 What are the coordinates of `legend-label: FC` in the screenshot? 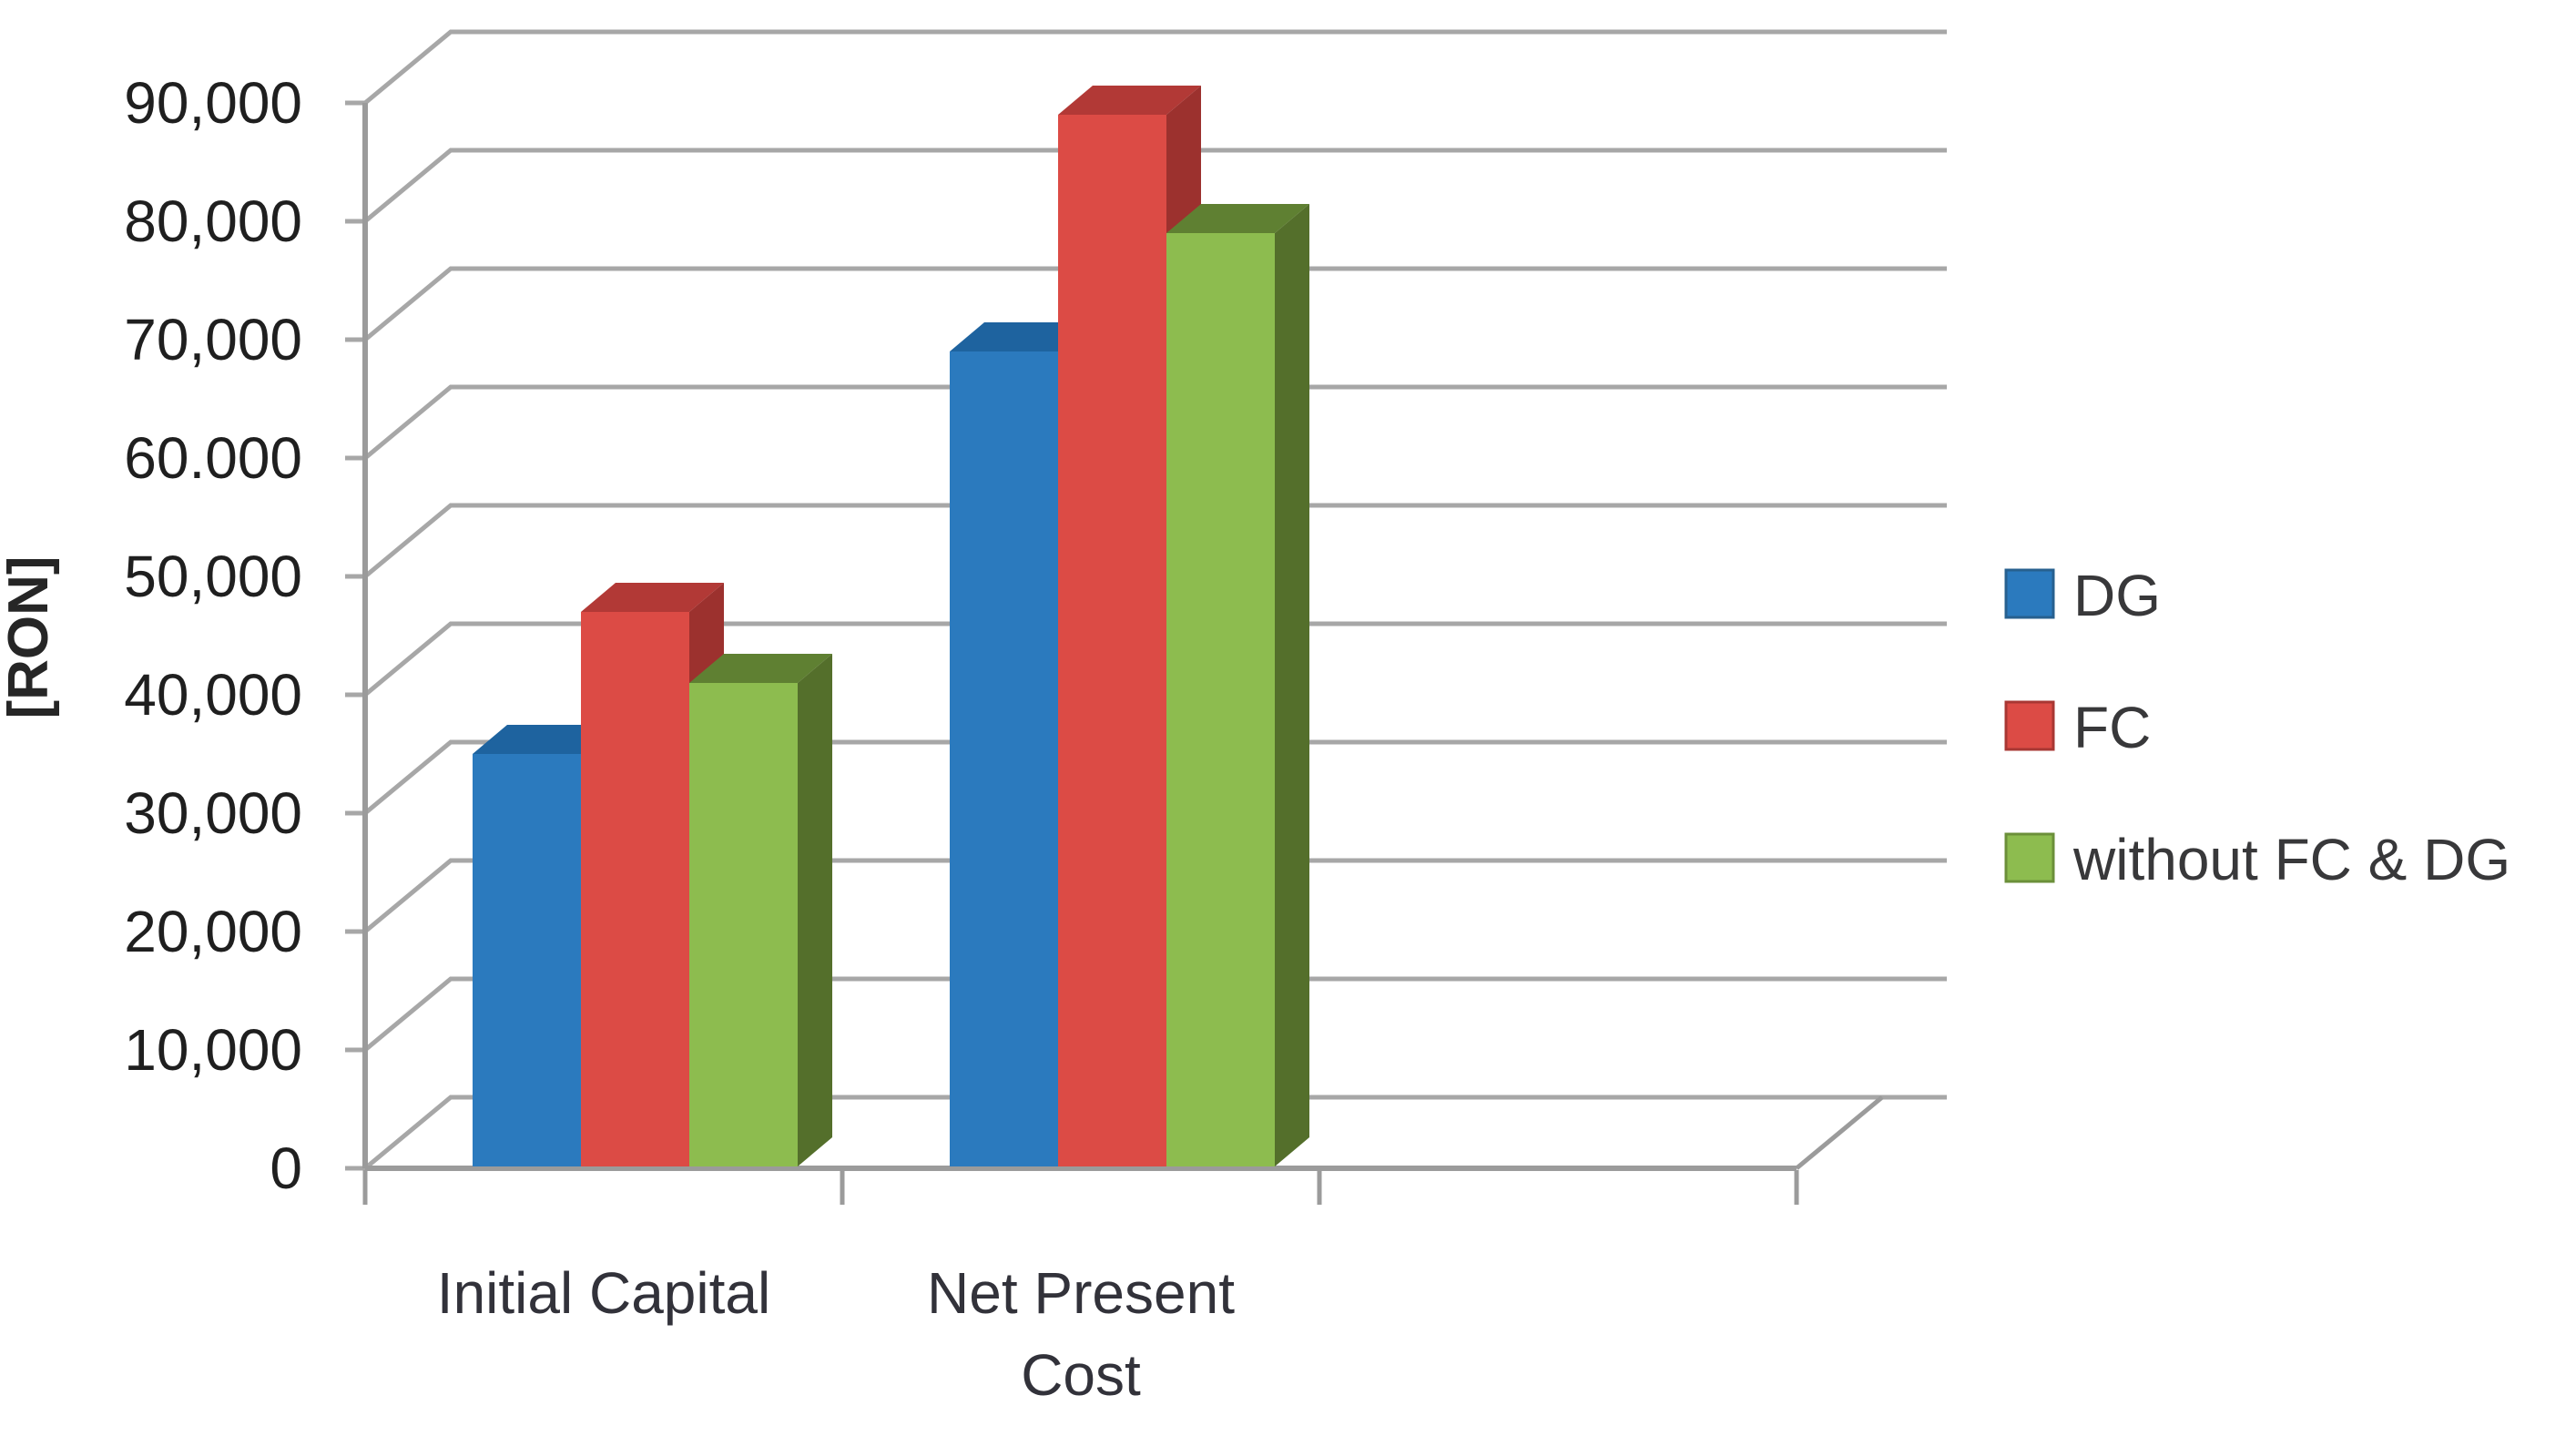 It's located at (2112, 728).